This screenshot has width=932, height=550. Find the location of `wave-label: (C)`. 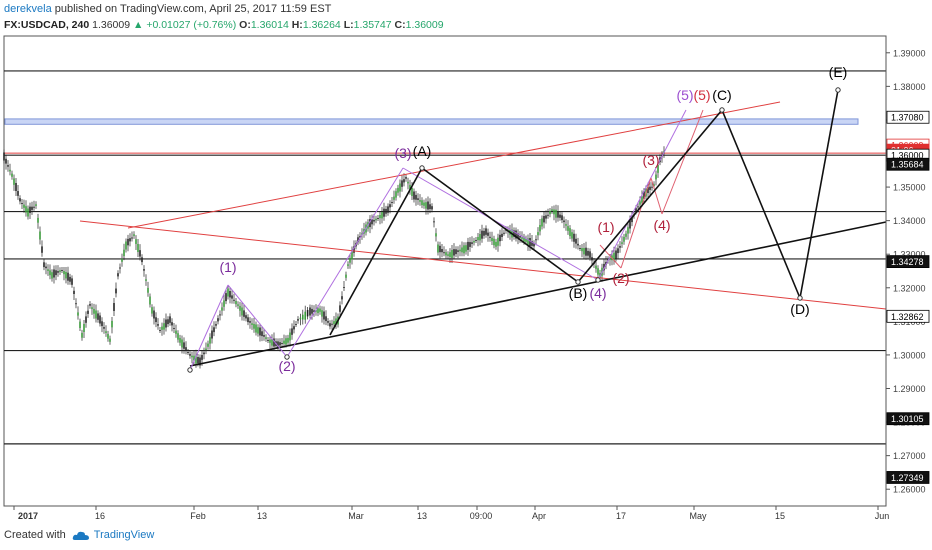

wave-label: (C) is located at coordinates (721, 95).